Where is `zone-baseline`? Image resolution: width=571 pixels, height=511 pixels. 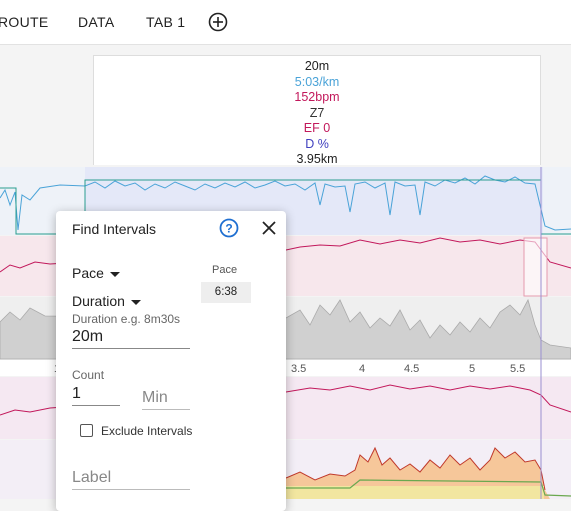 zone-baseline is located at coordinates (428, 488).